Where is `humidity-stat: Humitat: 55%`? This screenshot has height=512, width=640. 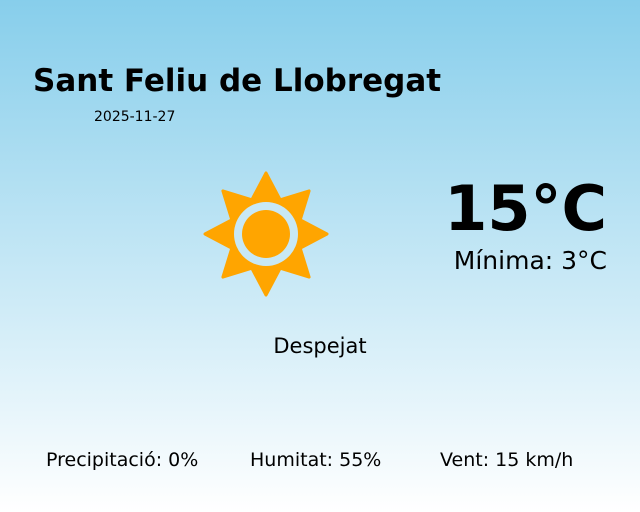 humidity-stat: Humitat: 55% is located at coordinates (316, 460).